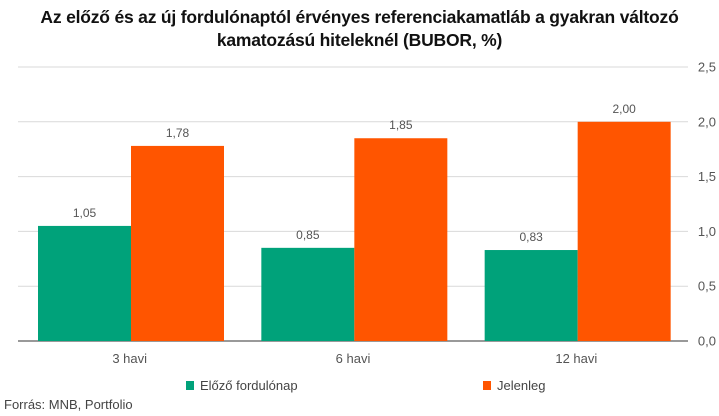 The width and height of the screenshot is (719, 416). Describe the element at coordinates (707, 67) in the screenshot. I see `y-tick-label: 2,5` at that location.